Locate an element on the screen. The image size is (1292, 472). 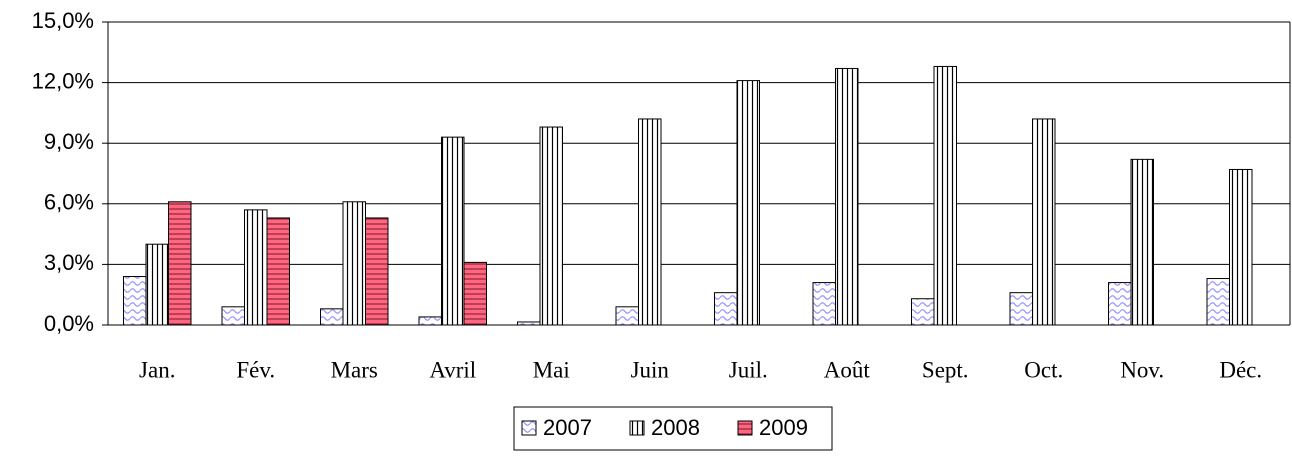
legend-label: 2007 is located at coordinates (567, 427).